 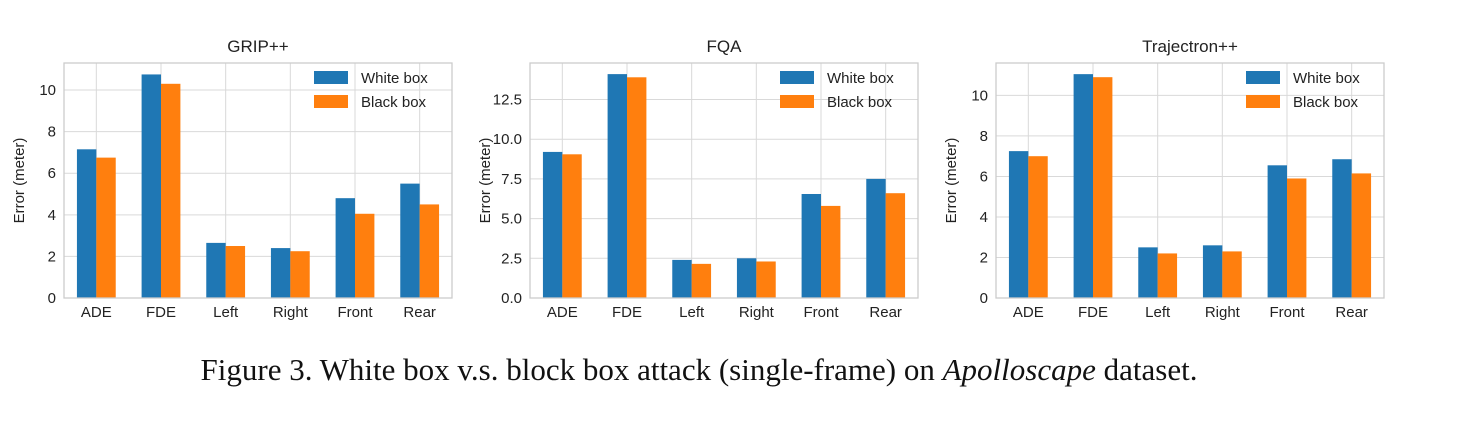 What do you see at coordinates (511, 219) in the screenshot?
I see `y-tick-label: 5.0` at bounding box center [511, 219].